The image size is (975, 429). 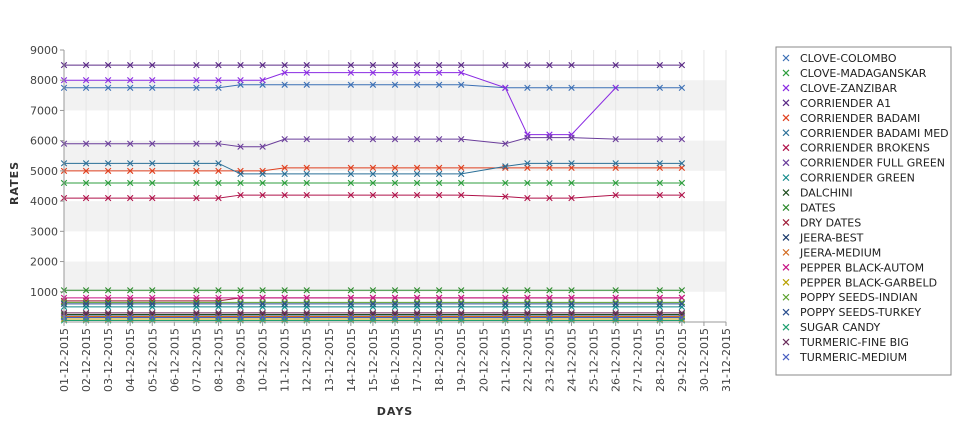 What do you see at coordinates (638, 360) in the screenshot?
I see `x-tick-label: 27-12-2015` at bounding box center [638, 360].